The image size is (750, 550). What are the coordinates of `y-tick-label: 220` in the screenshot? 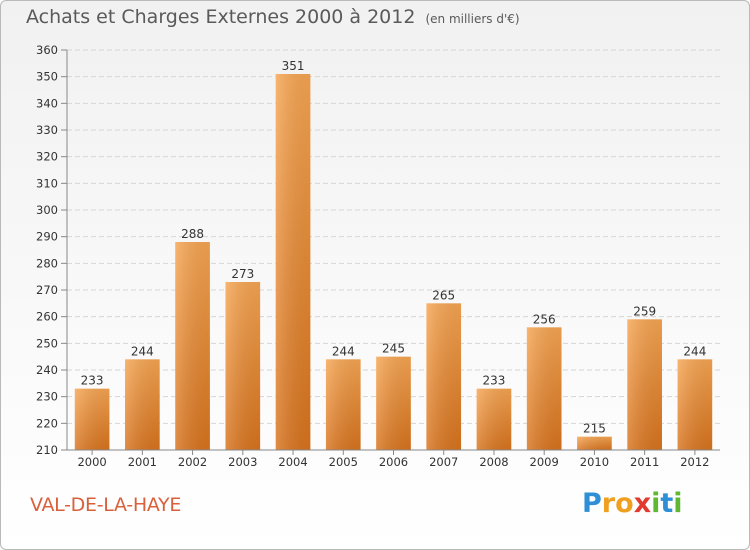 It's located at (47, 423).